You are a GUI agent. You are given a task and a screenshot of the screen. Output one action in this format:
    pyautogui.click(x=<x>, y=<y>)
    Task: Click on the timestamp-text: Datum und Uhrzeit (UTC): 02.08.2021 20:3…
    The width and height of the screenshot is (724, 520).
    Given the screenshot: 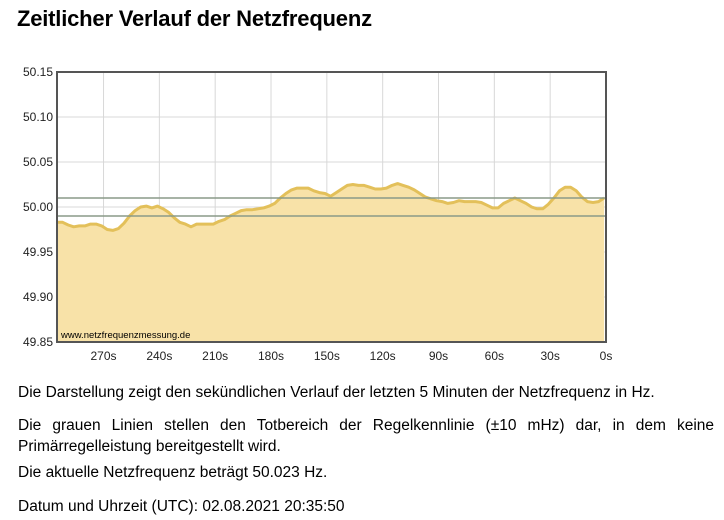 What is the action you would take?
    pyautogui.click(x=181, y=506)
    